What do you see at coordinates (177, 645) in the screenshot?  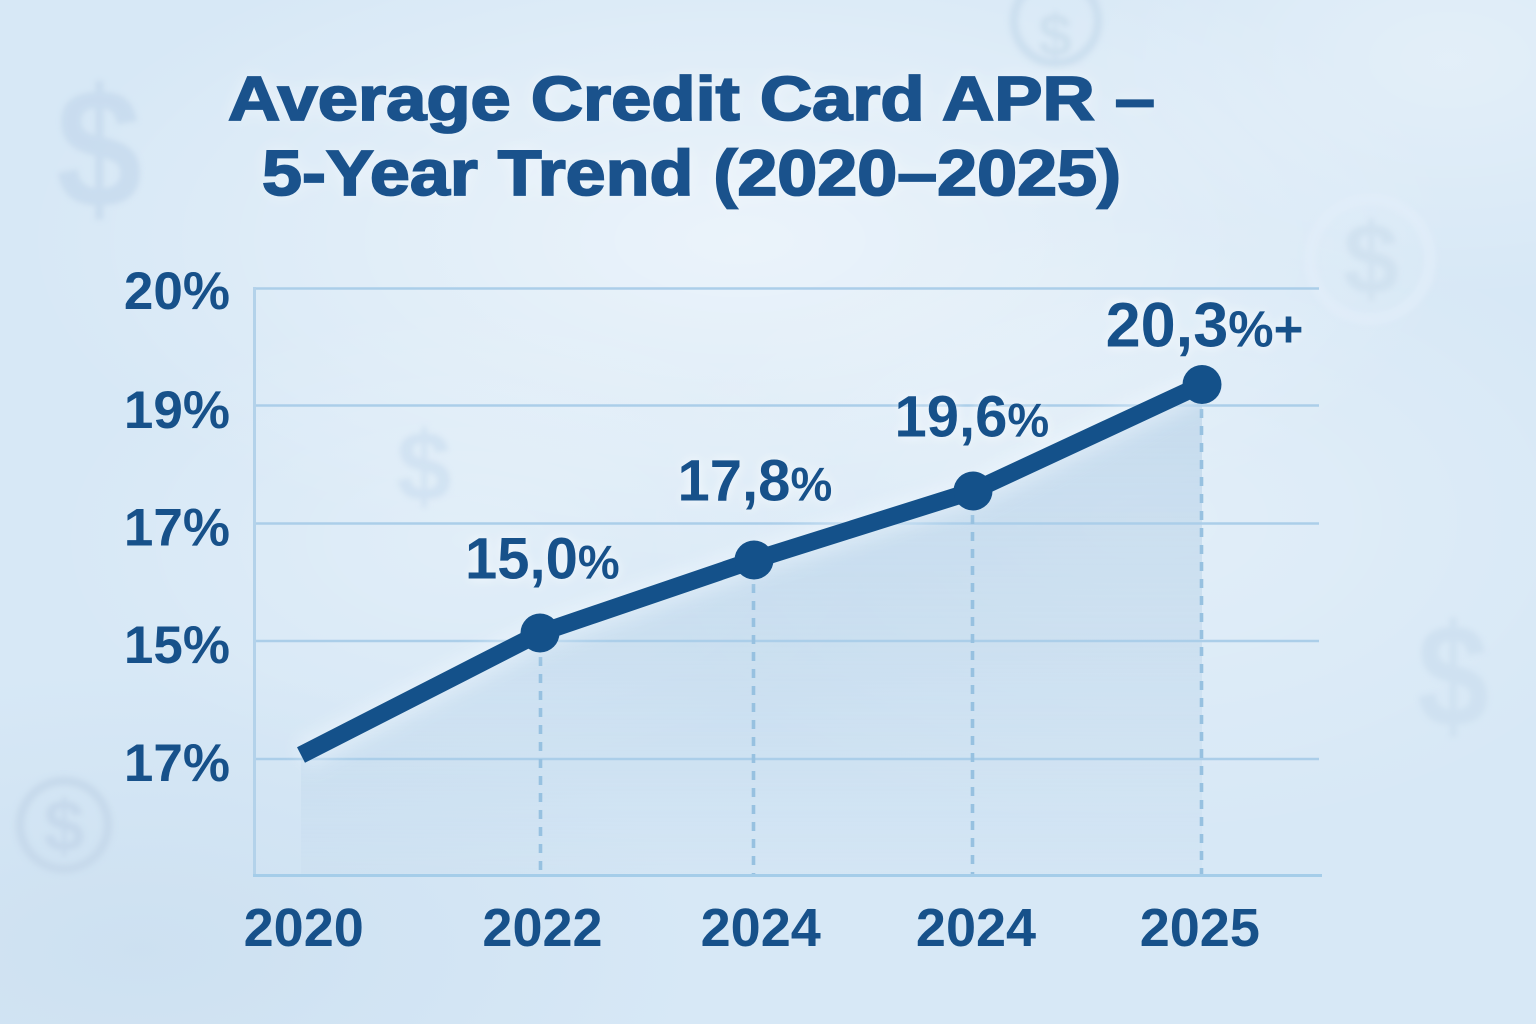 I see `svg-text: 15%` at bounding box center [177, 645].